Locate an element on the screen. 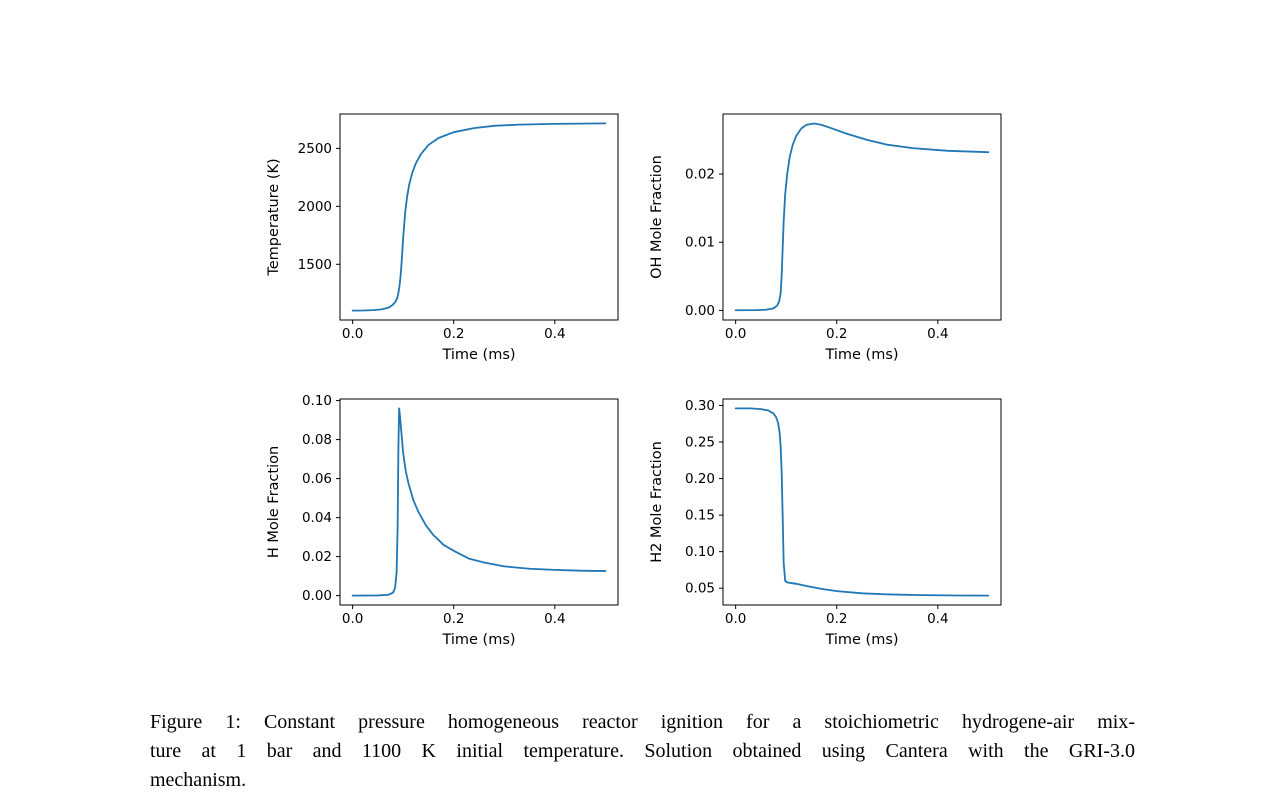 Image resolution: width=1275 pixels, height=795 pixels. svg-text: H2 Mole Fraction is located at coordinates (657, 502).